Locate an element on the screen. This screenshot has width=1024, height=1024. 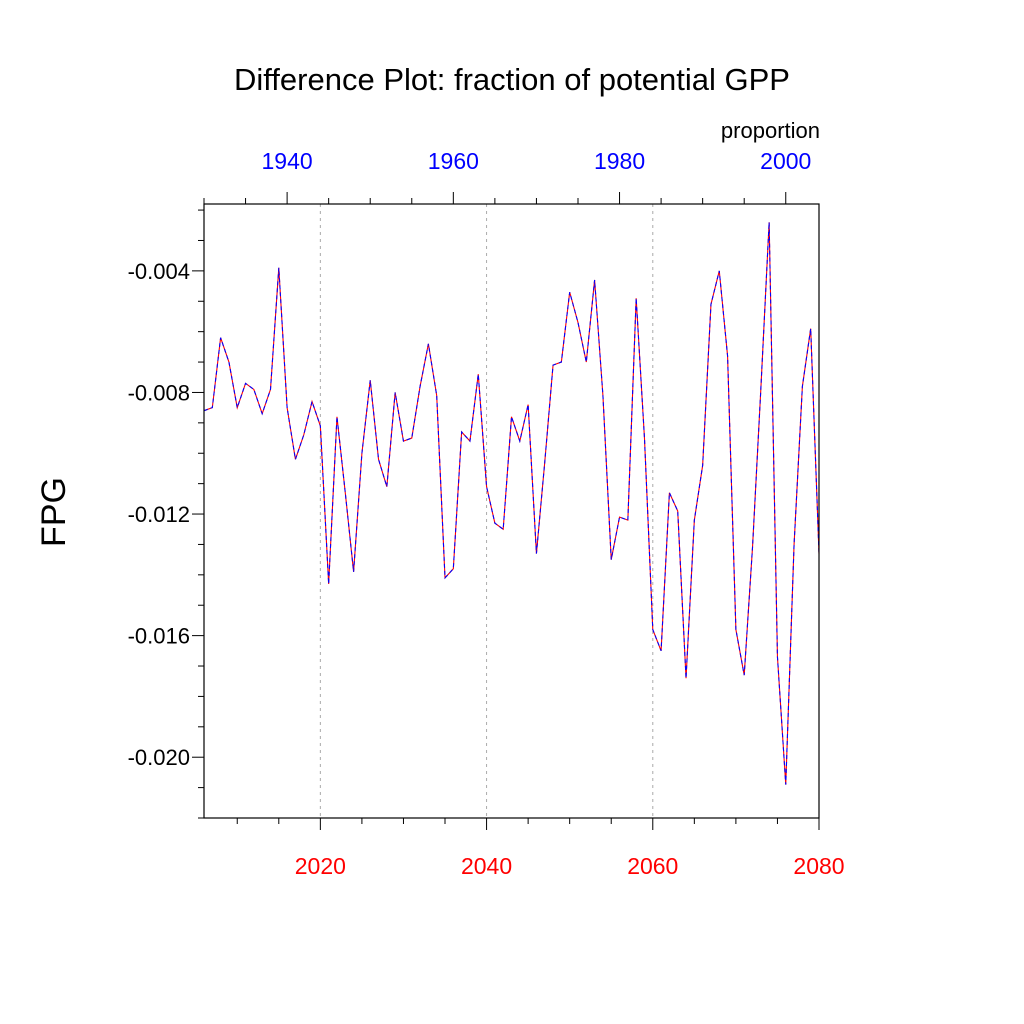
x-top-tick-label: 1980 is located at coordinates (619, 161).